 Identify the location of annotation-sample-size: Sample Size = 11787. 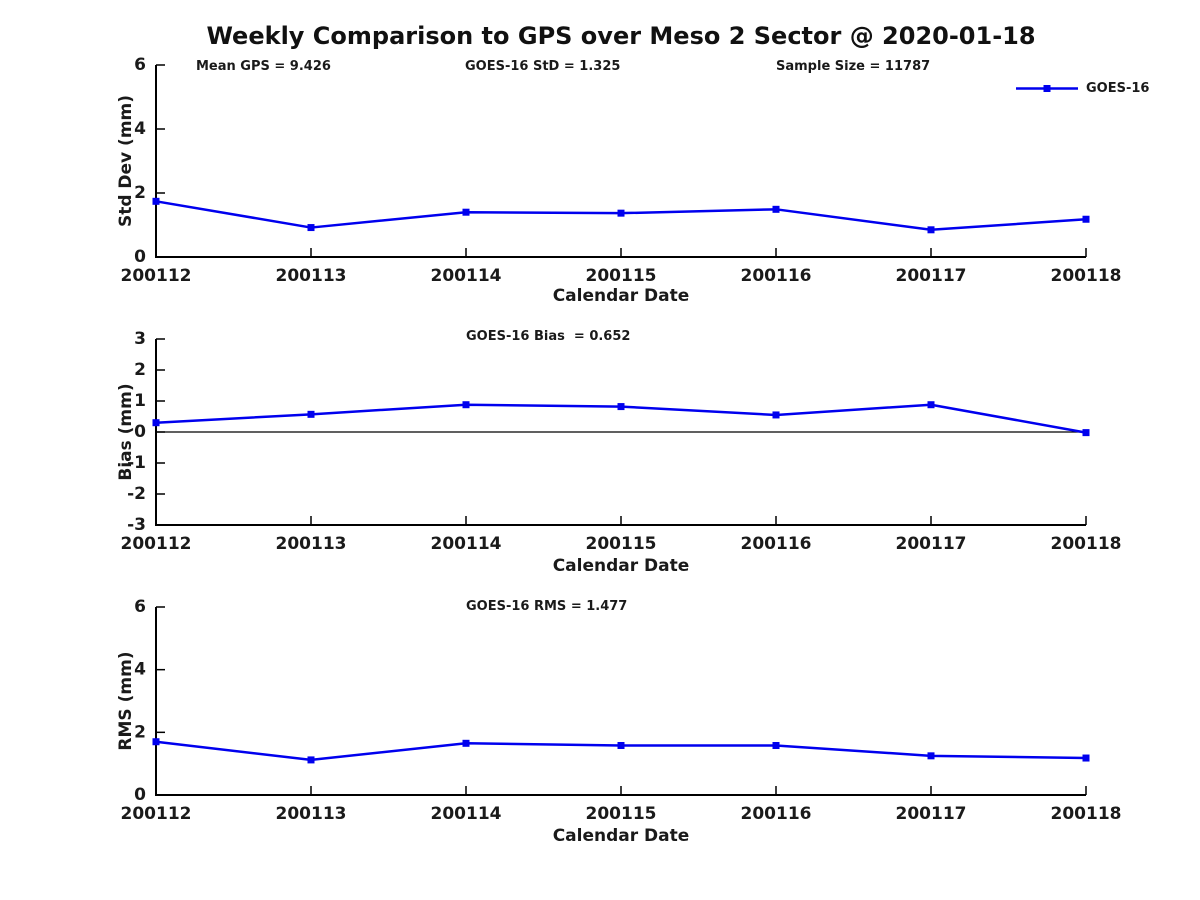
(853, 66).